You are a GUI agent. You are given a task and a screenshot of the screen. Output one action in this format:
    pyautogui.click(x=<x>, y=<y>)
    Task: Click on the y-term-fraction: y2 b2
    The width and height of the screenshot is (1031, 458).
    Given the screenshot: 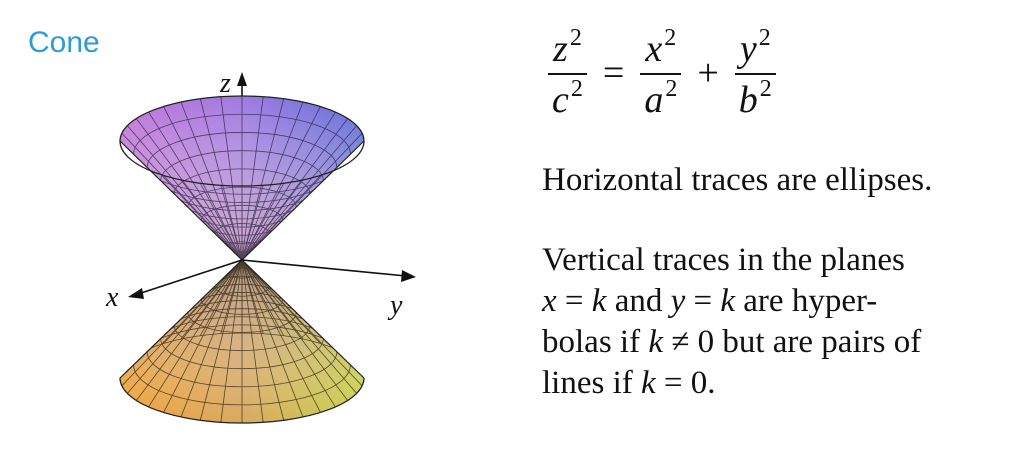 What is the action you would take?
    pyautogui.click(x=755, y=73)
    